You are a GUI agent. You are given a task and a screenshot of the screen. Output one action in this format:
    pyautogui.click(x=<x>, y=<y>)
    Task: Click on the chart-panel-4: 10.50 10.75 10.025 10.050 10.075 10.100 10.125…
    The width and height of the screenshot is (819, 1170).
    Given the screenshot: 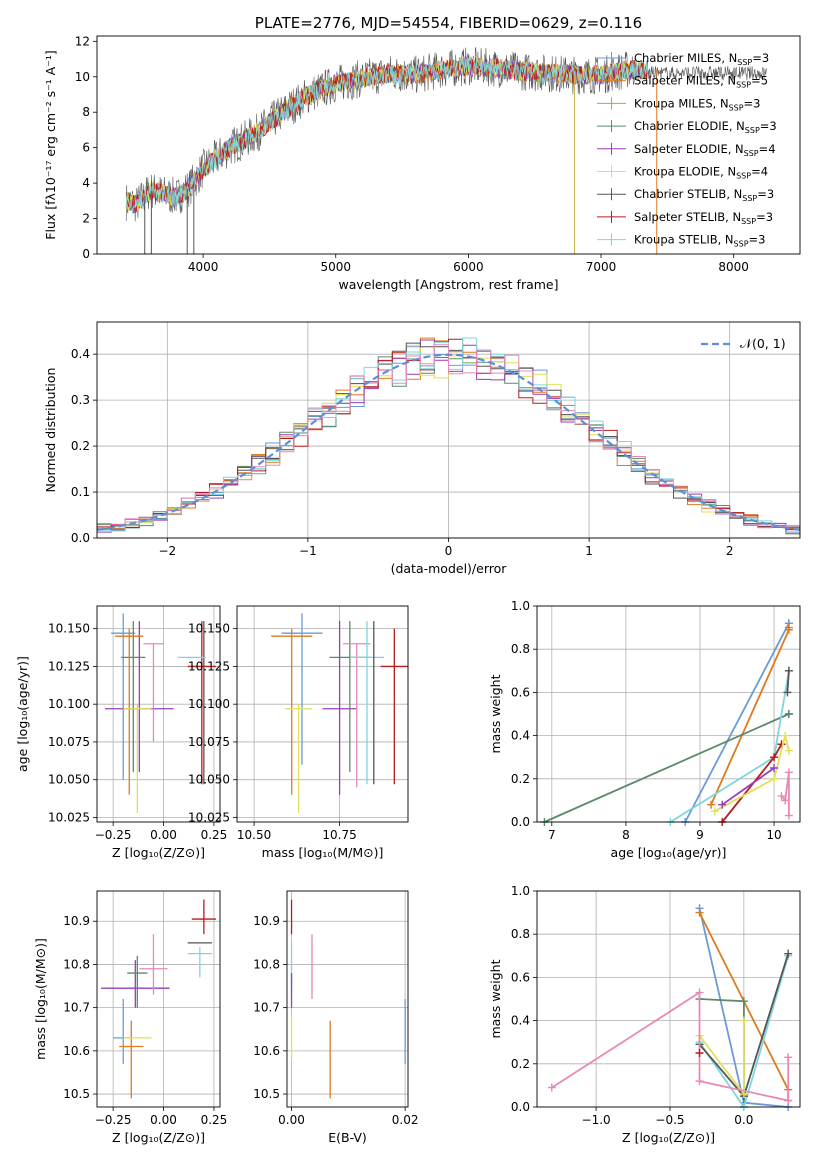 What is the action you would take?
    pyautogui.click(x=298, y=732)
    